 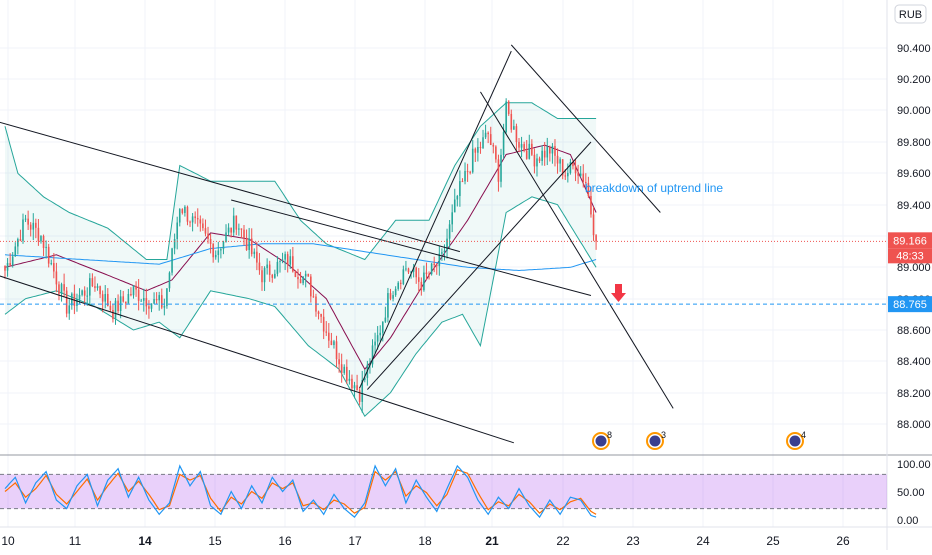 What do you see at coordinates (796, 440) in the screenshot?
I see `event-badge: 4` at bounding box center [796, 440].